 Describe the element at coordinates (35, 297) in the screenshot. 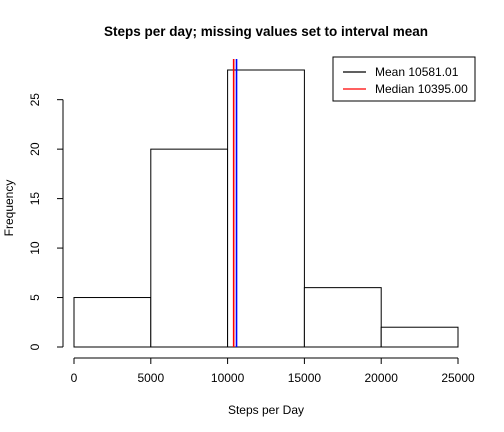

I see `y-tick-label-1: 5` at that location.